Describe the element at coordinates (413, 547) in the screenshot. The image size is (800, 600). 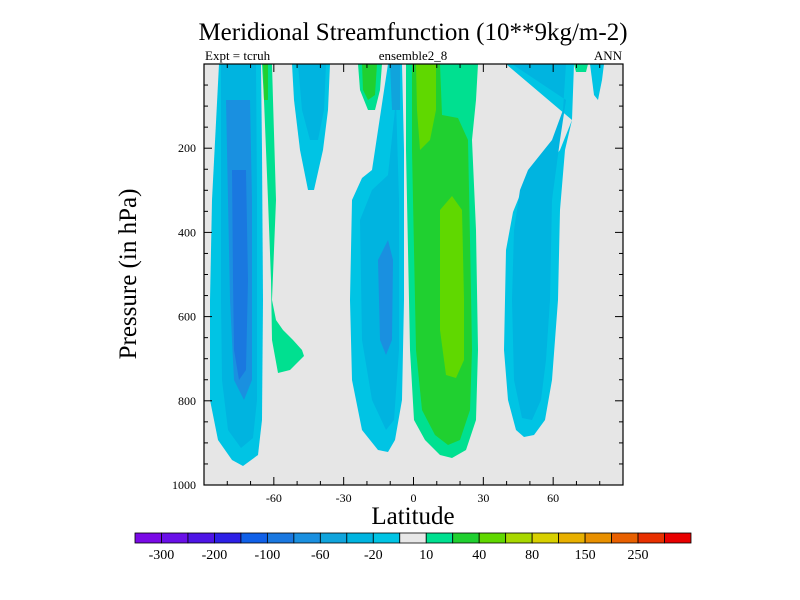
I see `colorbar: -300 -200 -100 -60 -20 10 40 80 150 250` at that location.